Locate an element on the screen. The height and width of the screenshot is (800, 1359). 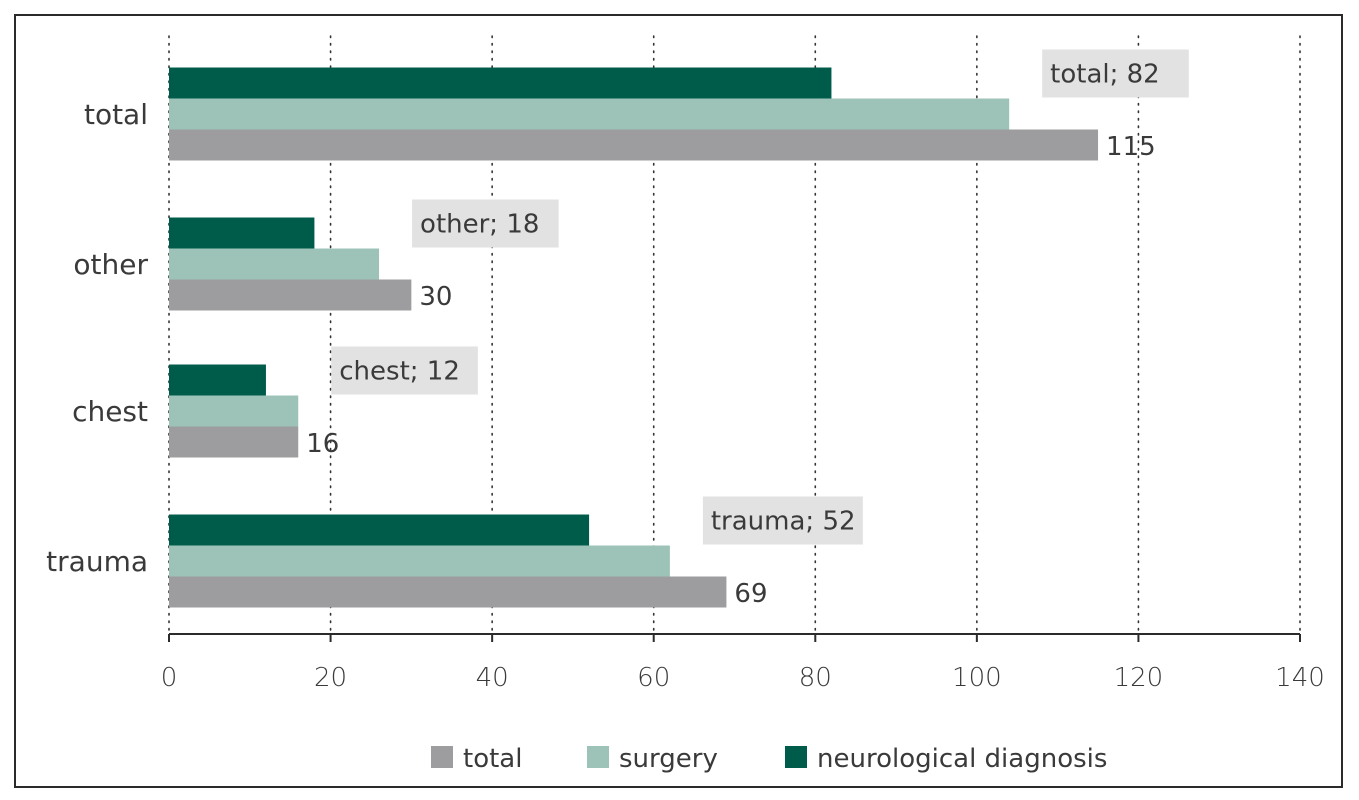
legend-swatch-neurological-diagnosis is located at coordinates (796, 757).